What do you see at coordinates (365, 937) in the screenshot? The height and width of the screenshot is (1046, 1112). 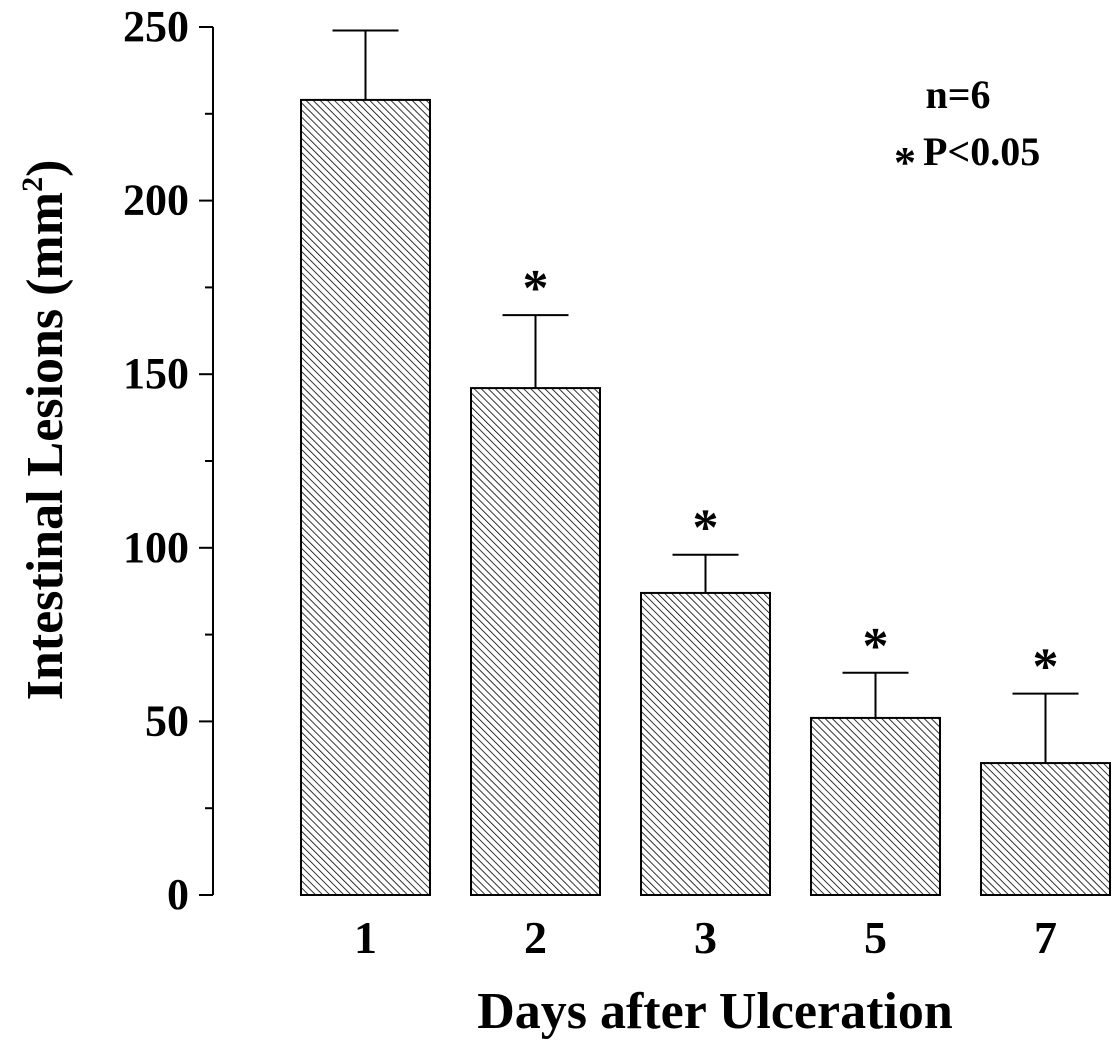 I see `x-tick-label: 1` at bounding box center [365, 937].